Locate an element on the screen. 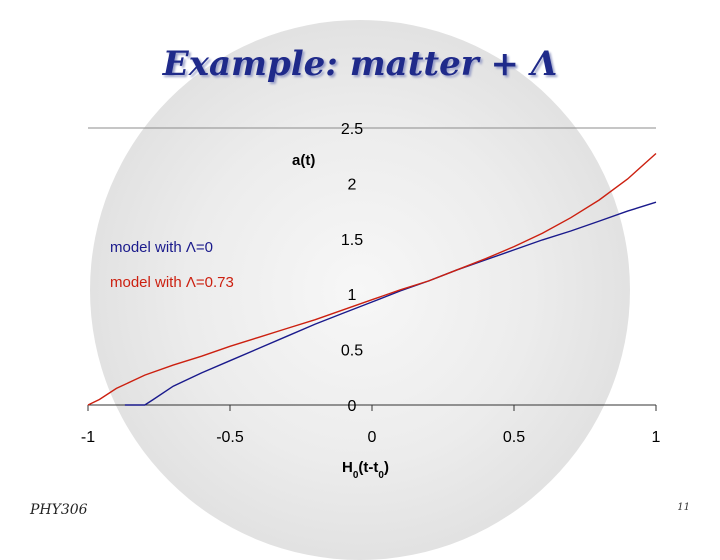  x-axis-label-sub1: 0 is located at coordinates (356, 475).